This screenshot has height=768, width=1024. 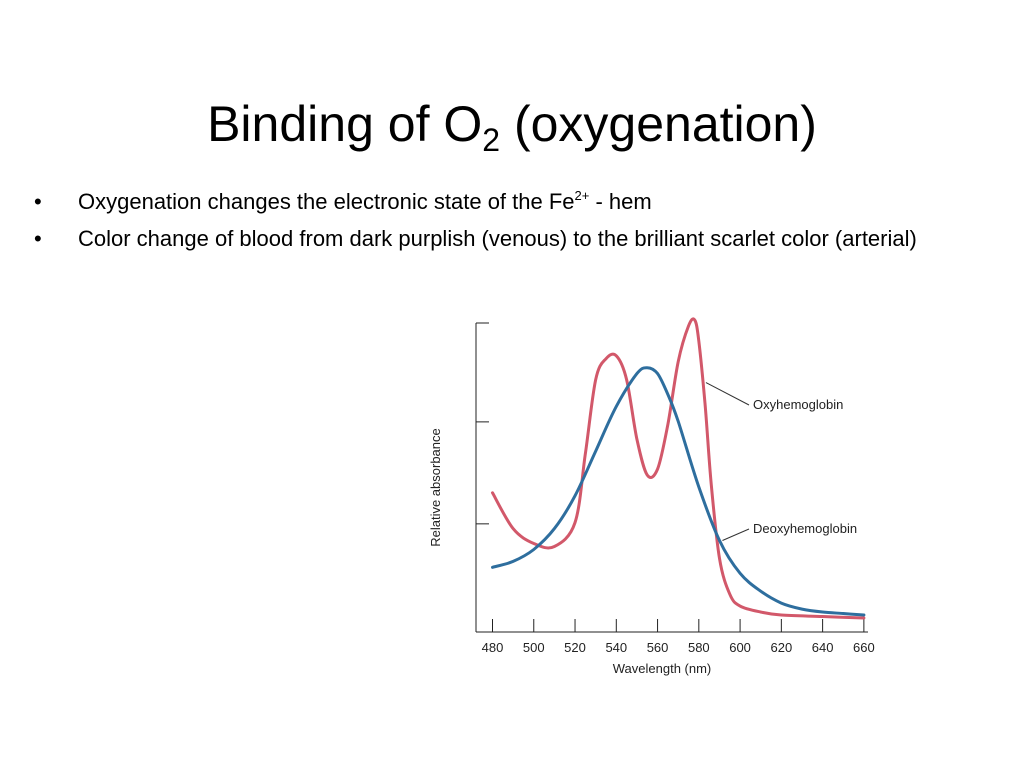 What do you see at coordinates (658, 123) in the screenshot?
I see `title-rest: (oxygenation)` at bounding box center [658, 123].